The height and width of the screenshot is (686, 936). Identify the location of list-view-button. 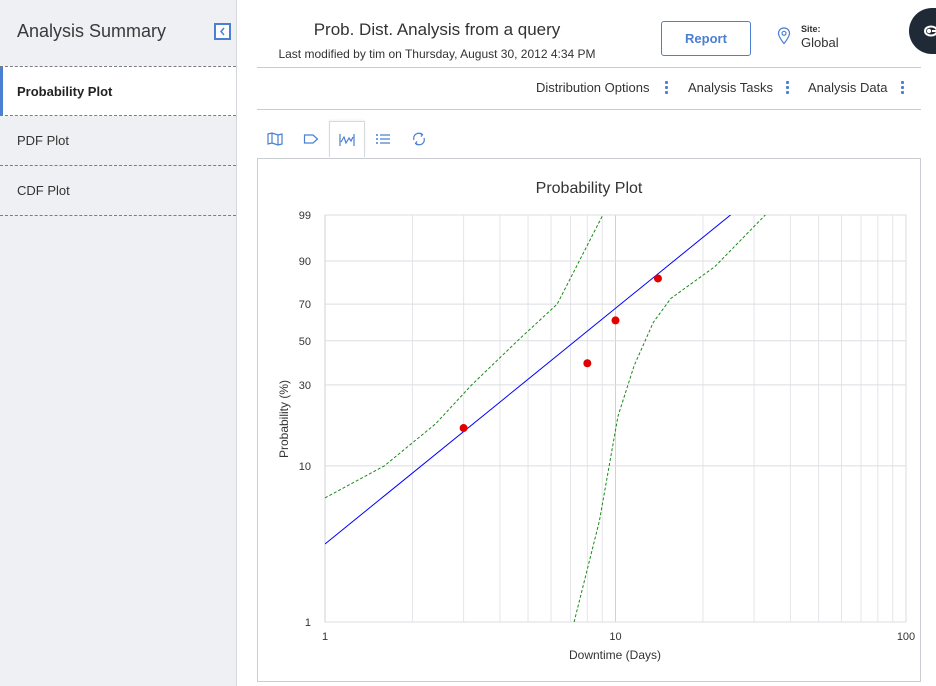
(383, 139).